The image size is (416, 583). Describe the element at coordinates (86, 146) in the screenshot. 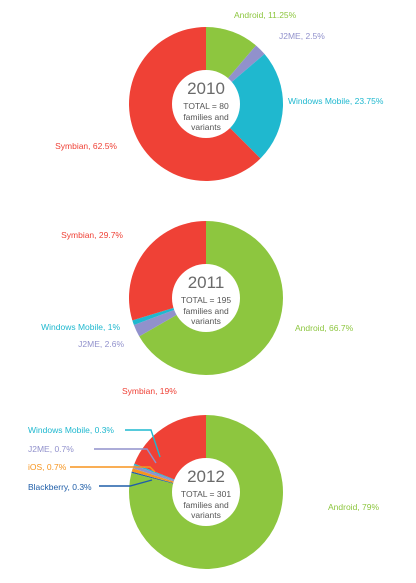

I see `data-label-symbian: Symbian, 62.5%` at that location.